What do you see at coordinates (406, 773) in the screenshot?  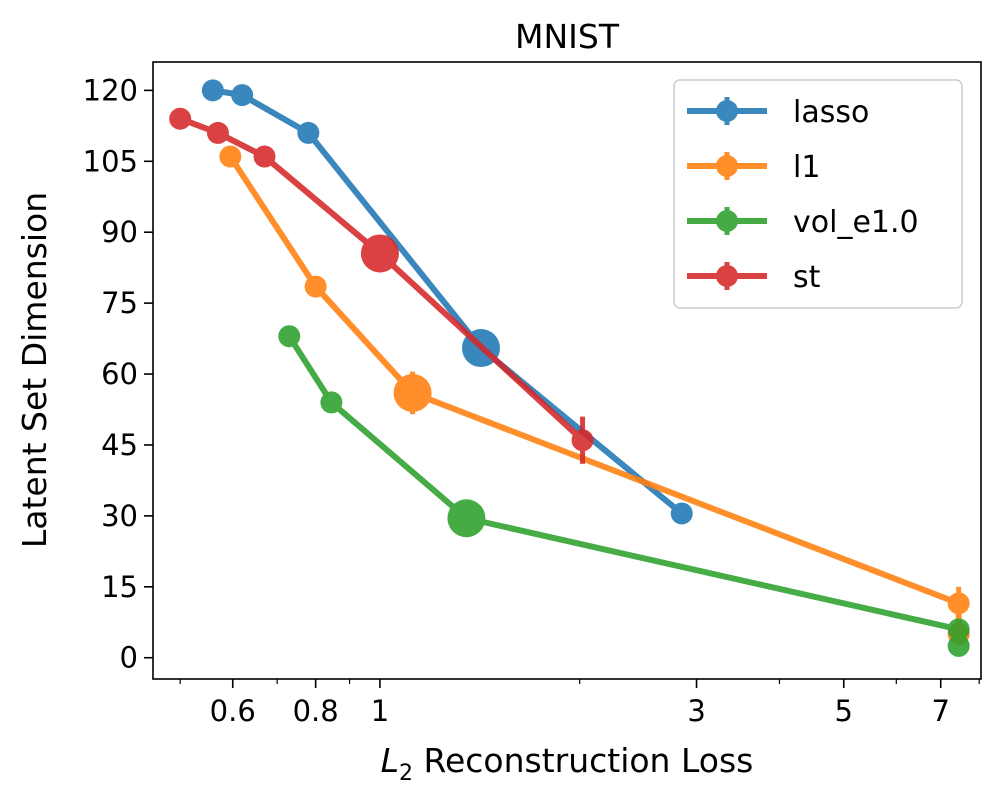 I see `x-axis-title-subscript: 2` at bounding box center [406, 773].